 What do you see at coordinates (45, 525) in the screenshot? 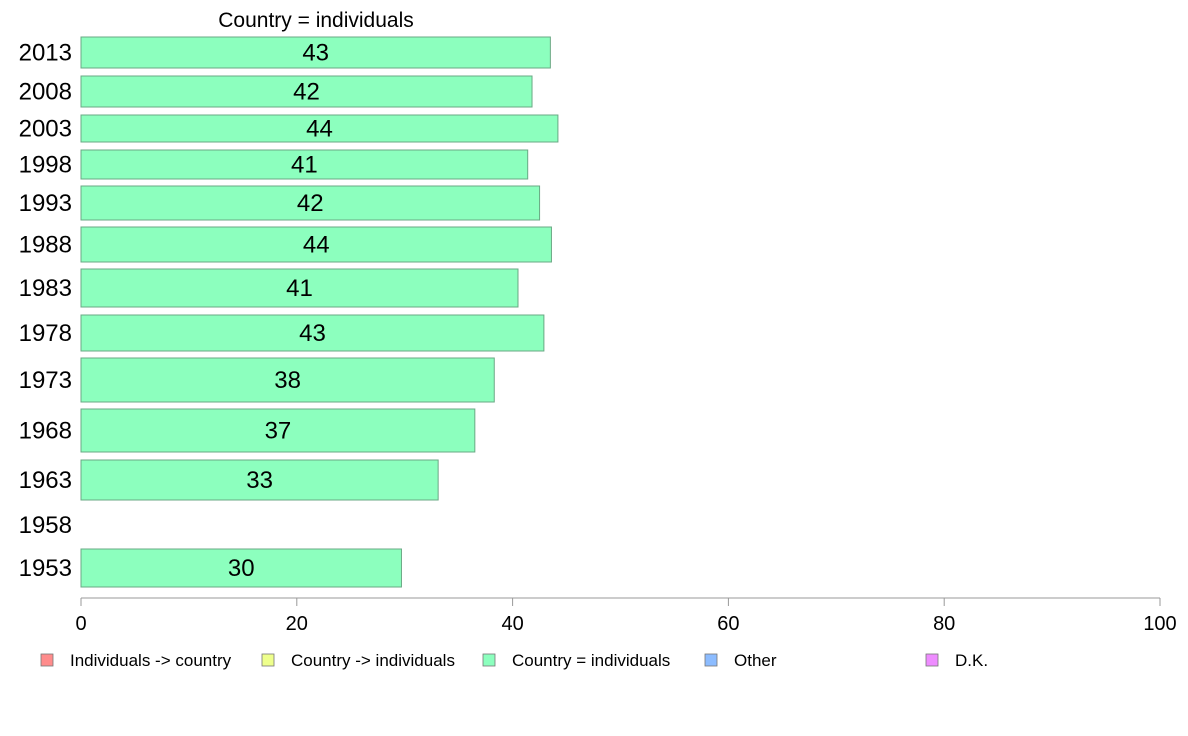
I see `y-tick-label-1958: 1958` at bounding box center [45, 525].